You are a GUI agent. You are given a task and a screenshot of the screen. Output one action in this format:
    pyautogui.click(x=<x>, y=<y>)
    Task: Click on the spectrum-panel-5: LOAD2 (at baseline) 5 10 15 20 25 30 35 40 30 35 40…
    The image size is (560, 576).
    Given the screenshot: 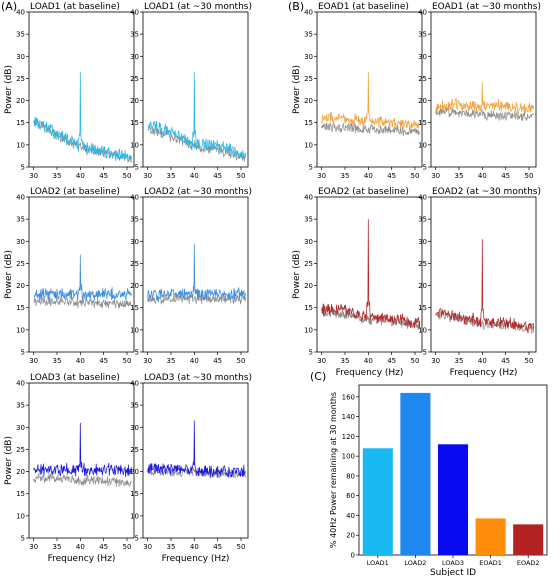 What is the action you would take?
    pyautogui.click(x=69, y=276)
    